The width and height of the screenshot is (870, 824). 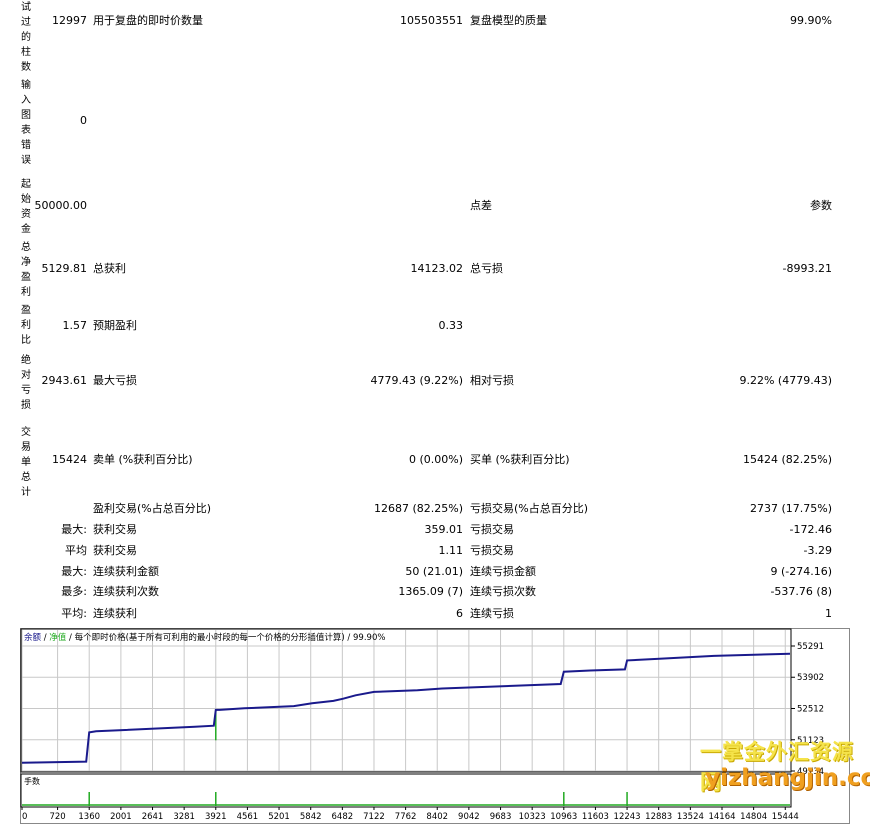 I want to click on label-rel-drawdown: 相对亏损, so click(x=492, y=380).